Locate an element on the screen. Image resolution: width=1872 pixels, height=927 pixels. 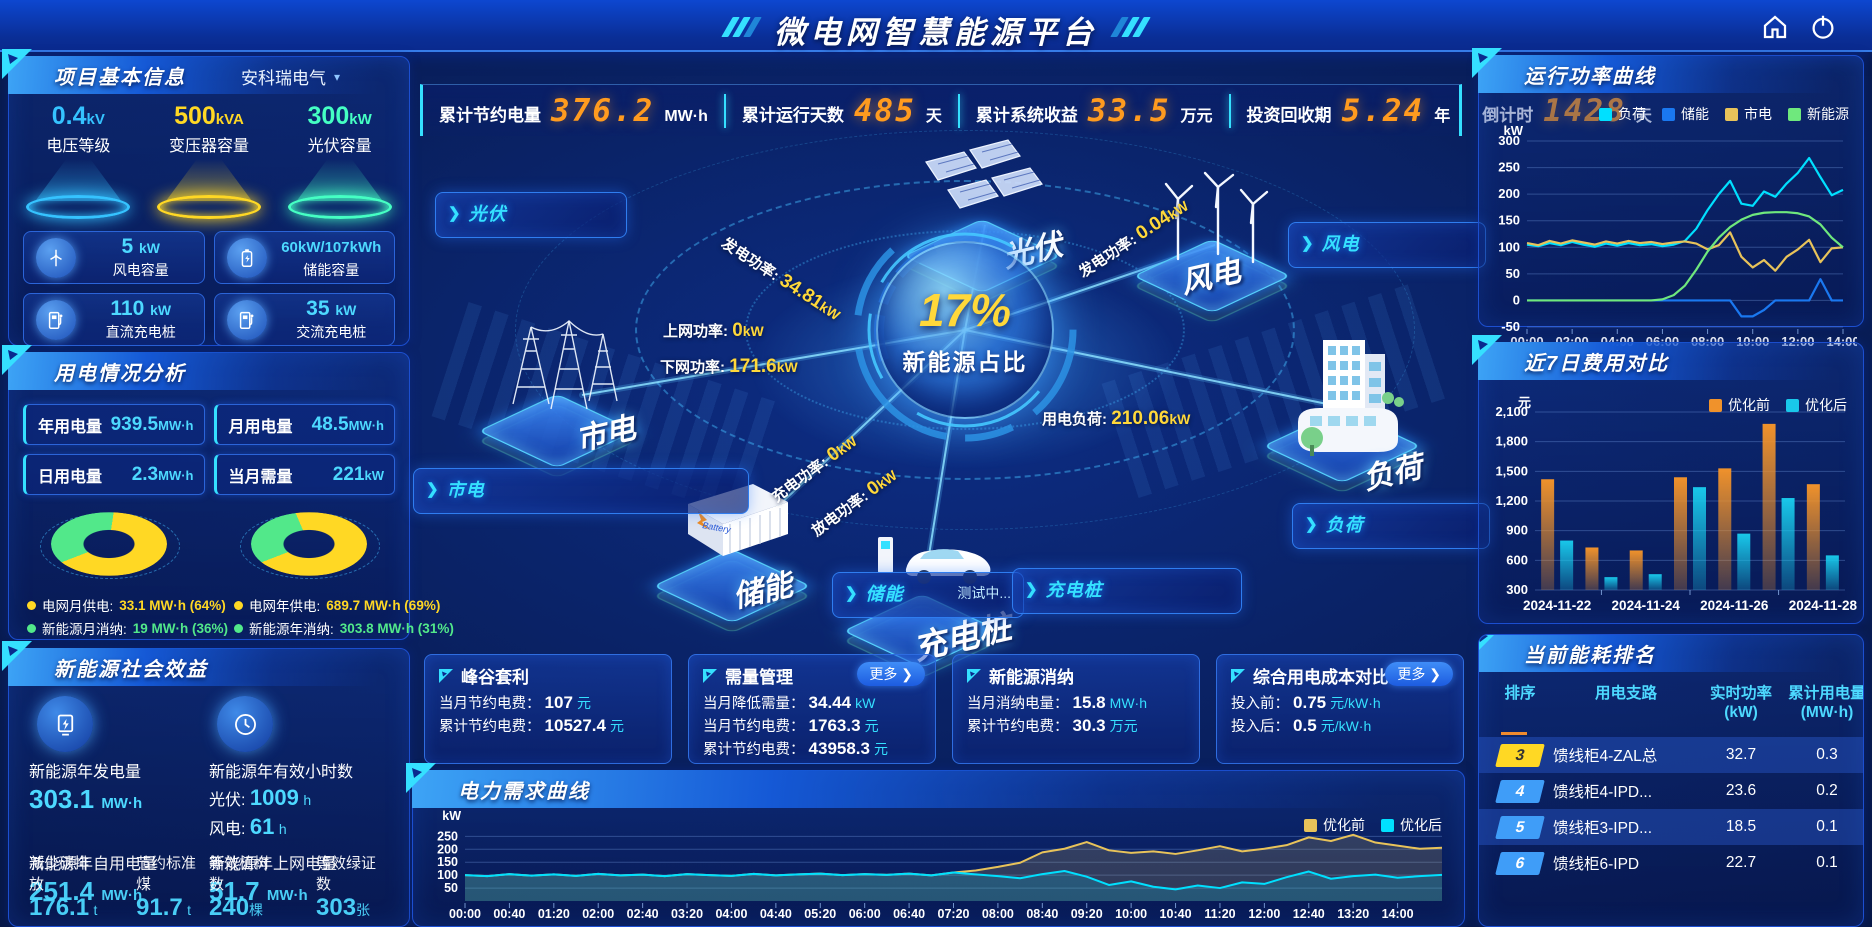
benefit-card-title: 新能源消纳 is located at coordinates (1031, 677).